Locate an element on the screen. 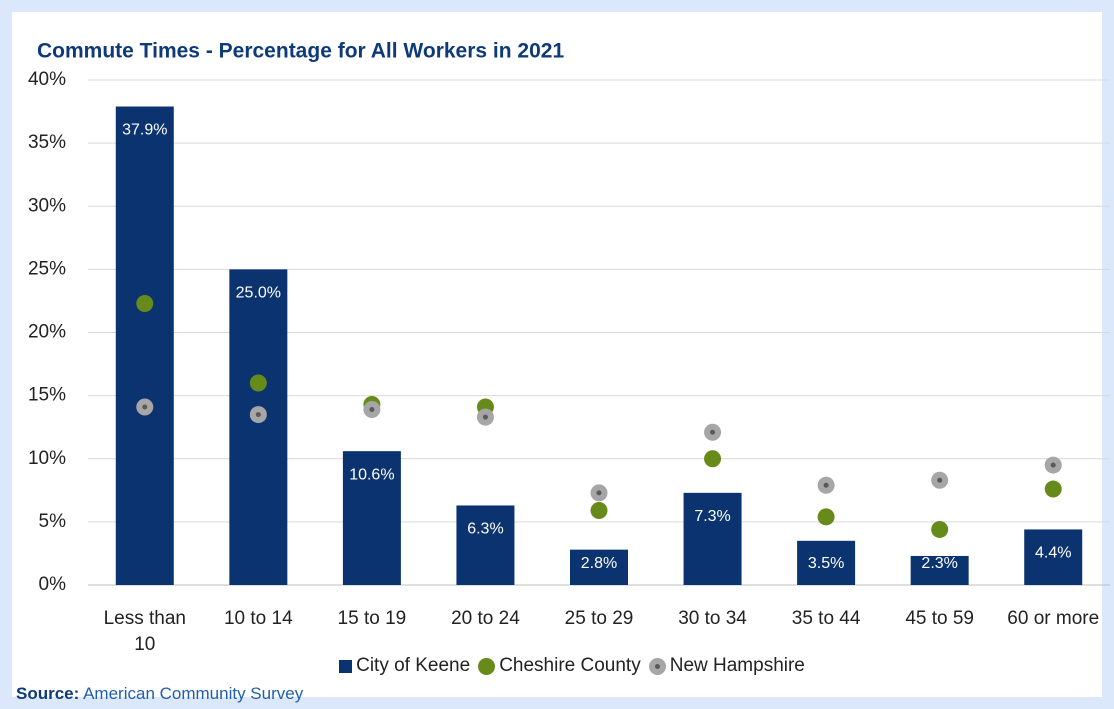  legend-label: New Hampshire is located at coordinates (737, 665).